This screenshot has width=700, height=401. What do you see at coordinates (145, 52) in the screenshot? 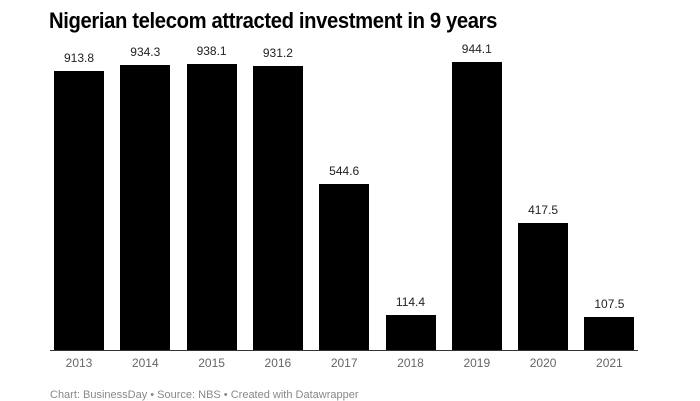
I see `value-label-2014: 934.3` at bounding box center [145, 52].